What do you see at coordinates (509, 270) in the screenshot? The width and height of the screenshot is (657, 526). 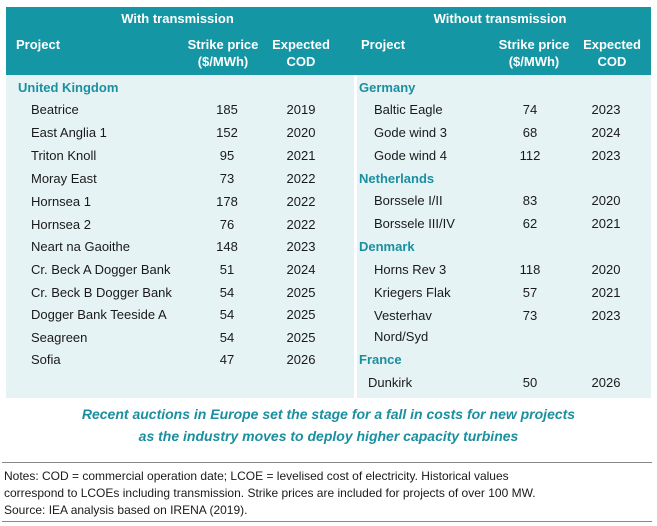 I see `table-row: Horns Rev 3 118 2020` at bounding box center [509, 270].